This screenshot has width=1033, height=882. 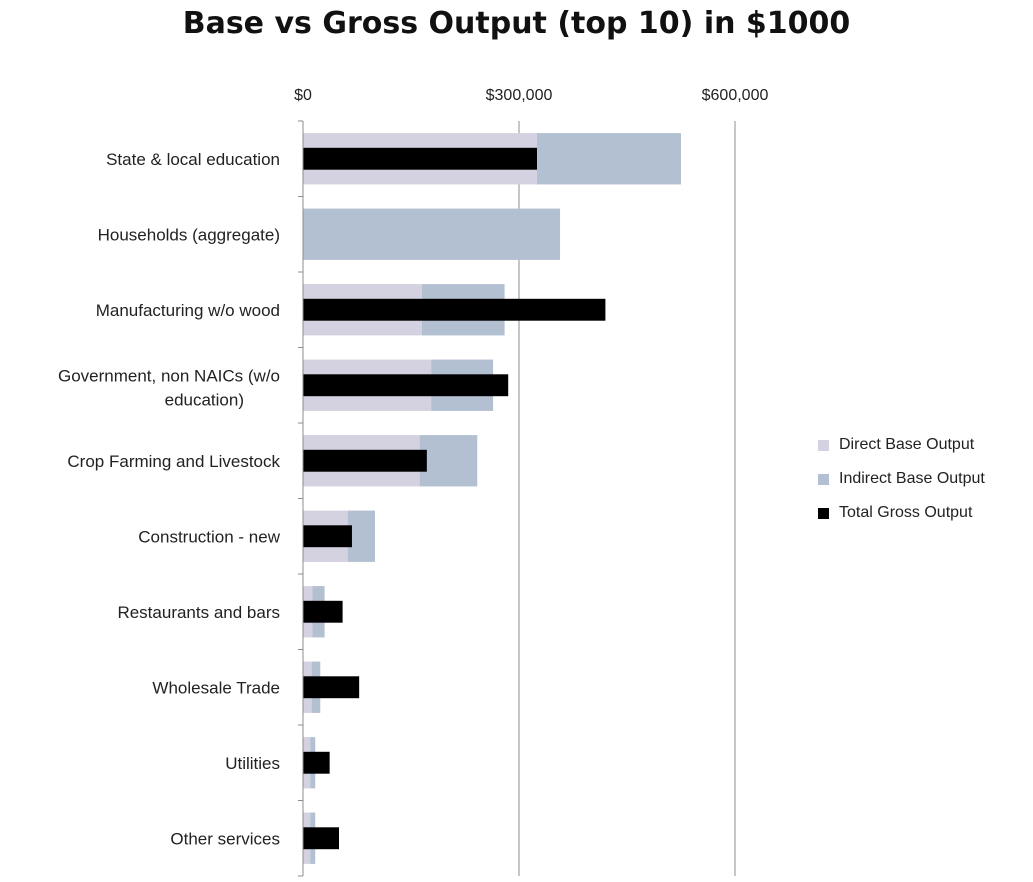 I want to click on category-label: Manufacturing w/o wood, so click(x=188, y=310).